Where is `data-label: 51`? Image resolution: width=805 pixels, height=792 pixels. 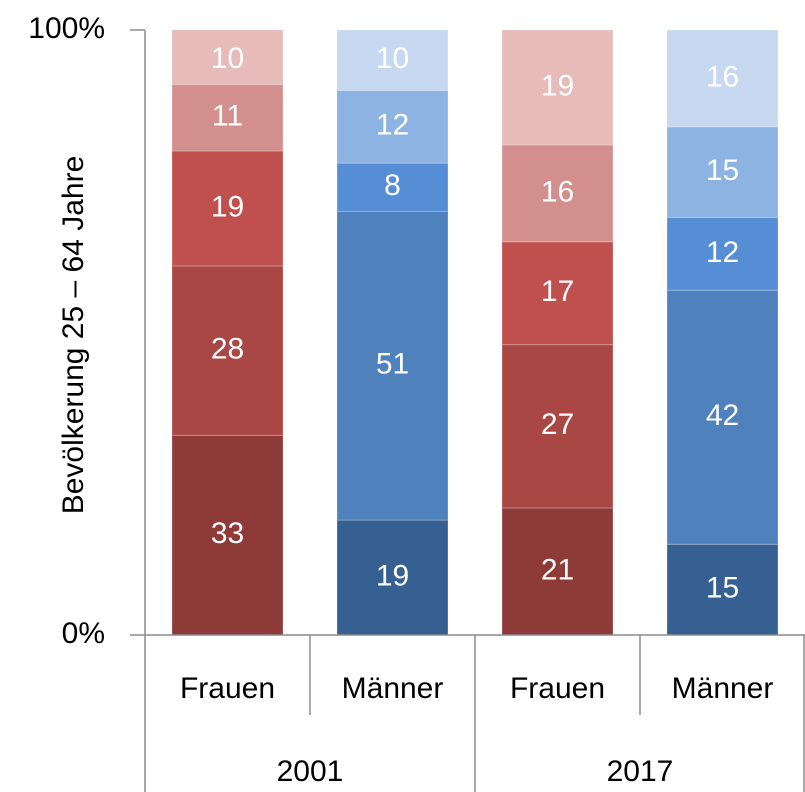
data-label: 51 is located at coordinates (392, 364).